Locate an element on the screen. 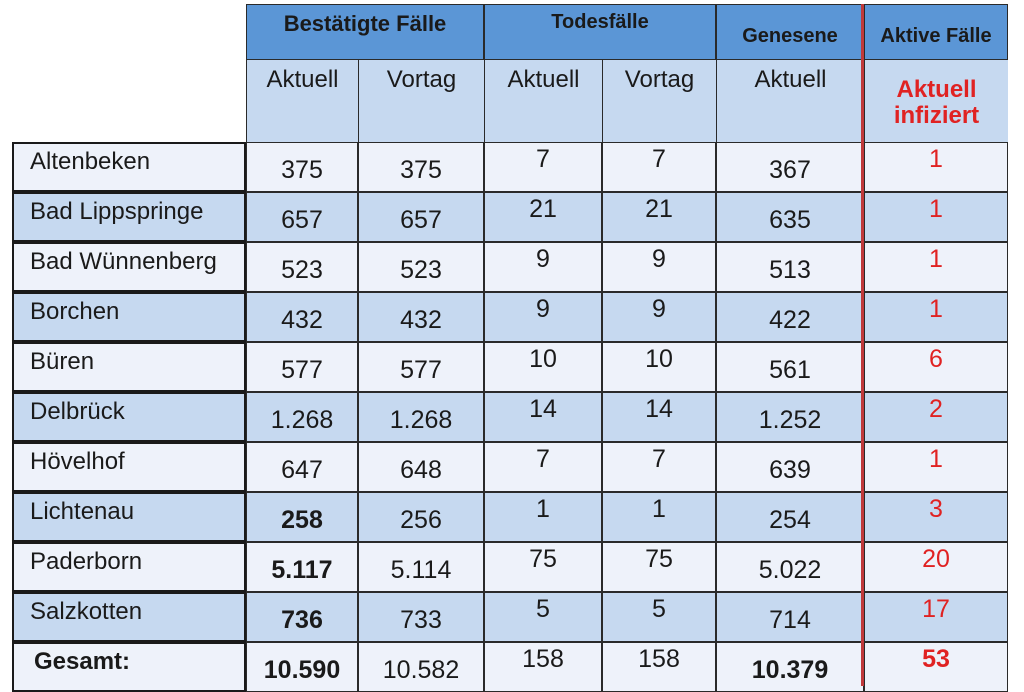  cell-d-now: 75 is located at coordinates (543, 567).